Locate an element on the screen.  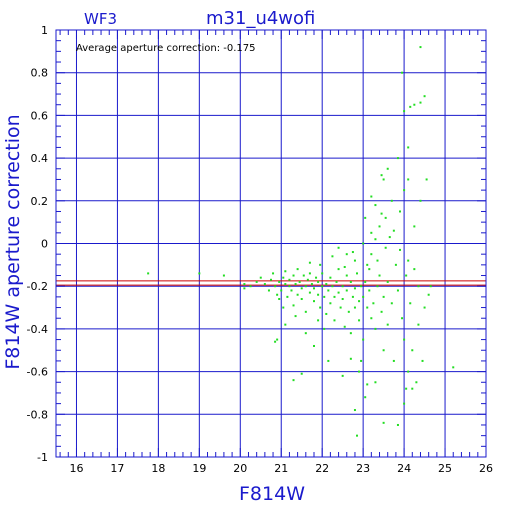
x-tick-label: 17 is located at coordinates (117, 468).